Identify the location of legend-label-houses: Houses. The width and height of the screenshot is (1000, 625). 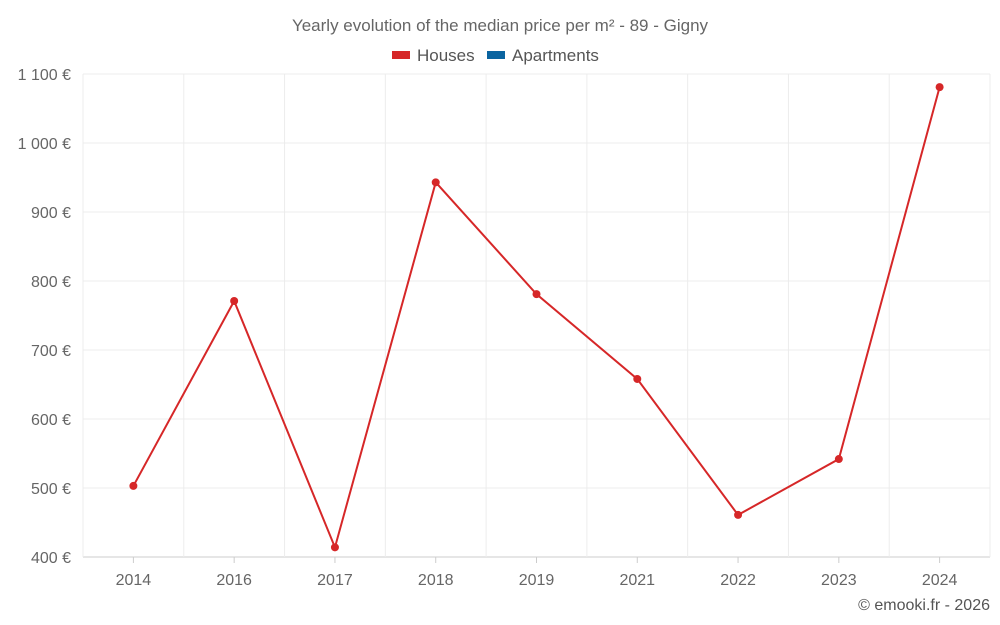
(446, 55).